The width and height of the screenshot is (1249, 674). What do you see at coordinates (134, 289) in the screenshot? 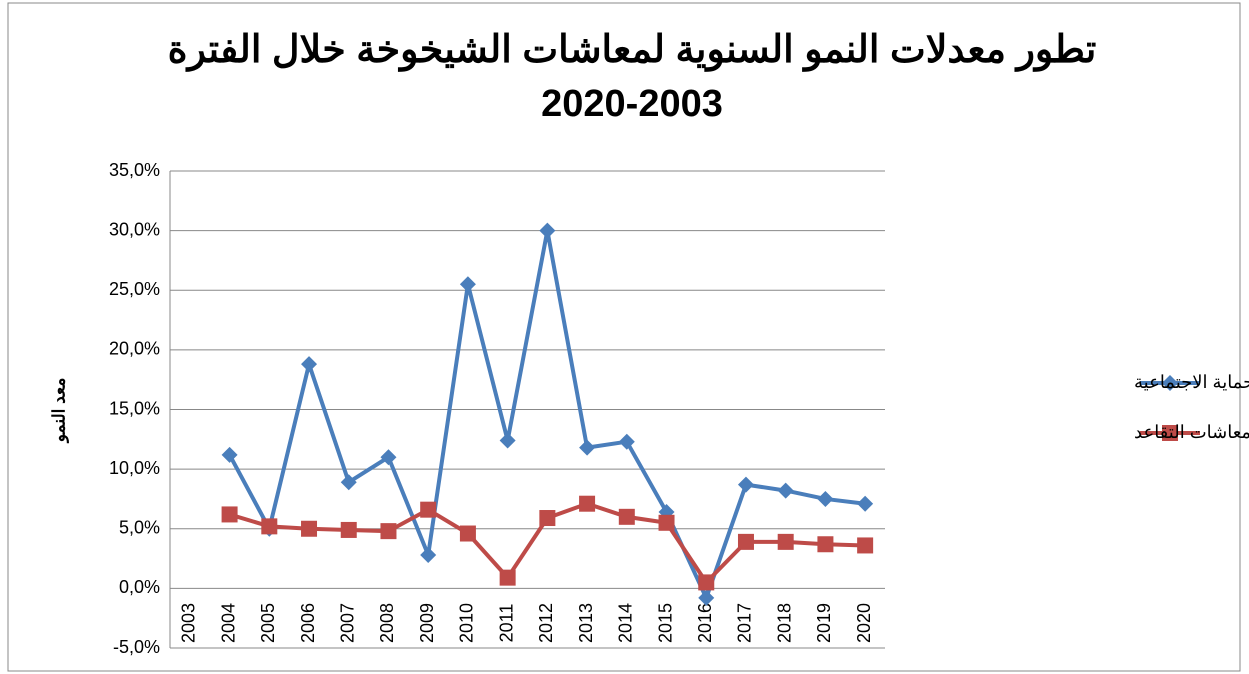
I see `y-tick-label: 25,0%` at bounding box center [134, 289].